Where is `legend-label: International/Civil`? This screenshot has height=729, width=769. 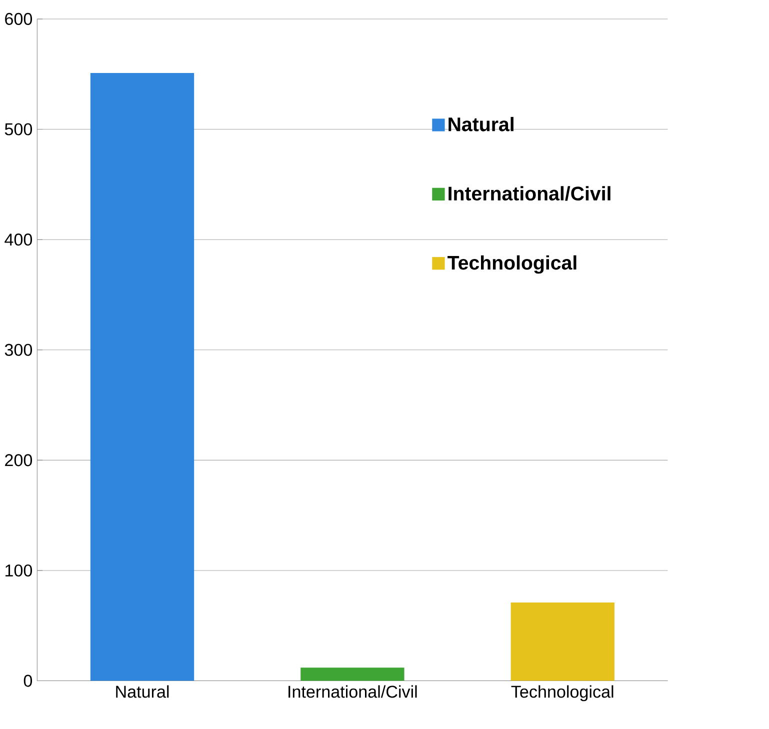 legend-label: International/Civil is located at coordinates (529, 193).